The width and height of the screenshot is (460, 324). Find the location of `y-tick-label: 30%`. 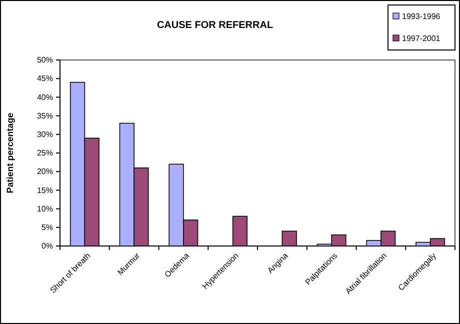

y-tick-label: 30% is located at coordinates (44, 134).